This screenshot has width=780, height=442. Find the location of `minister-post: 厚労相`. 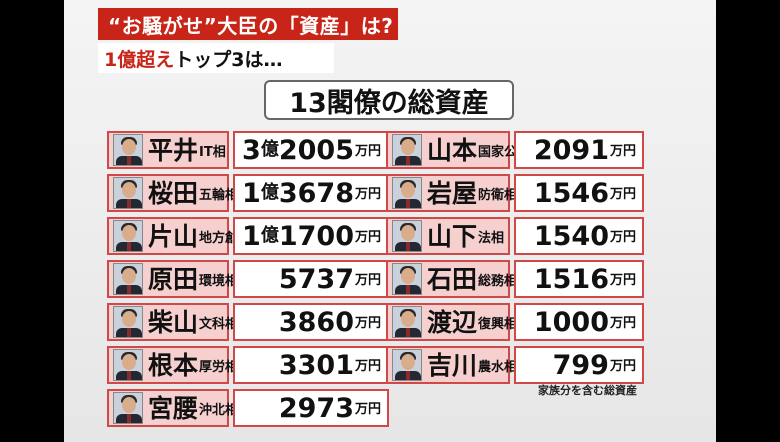

minister-post: 厚労相 is located at coordinates (219, 367).